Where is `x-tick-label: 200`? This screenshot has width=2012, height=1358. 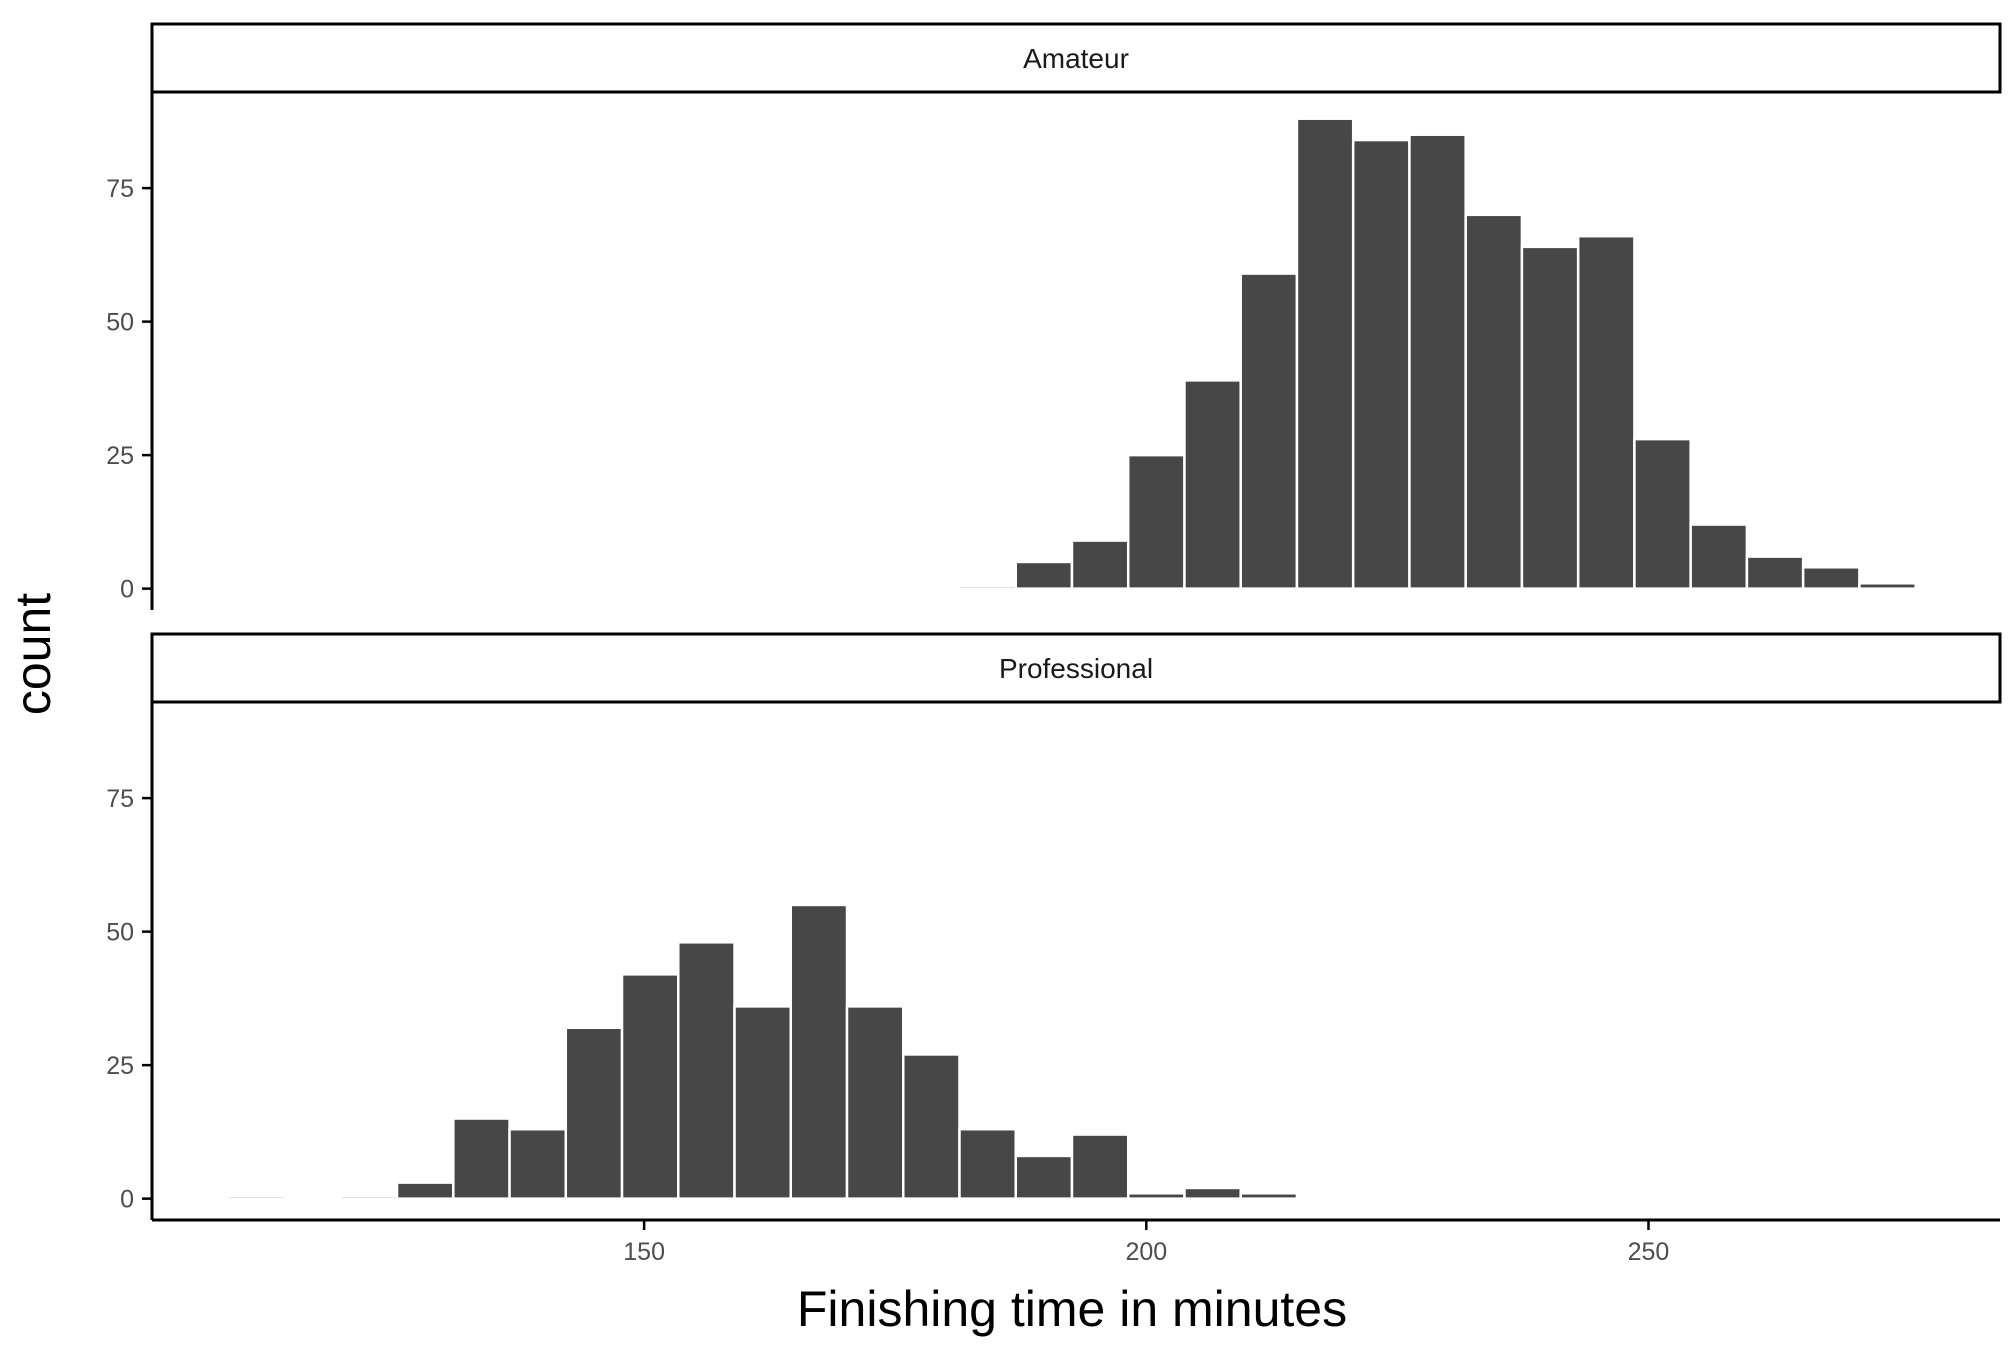 x-tick-label: 200 is located at coordinates (1146, 1252).